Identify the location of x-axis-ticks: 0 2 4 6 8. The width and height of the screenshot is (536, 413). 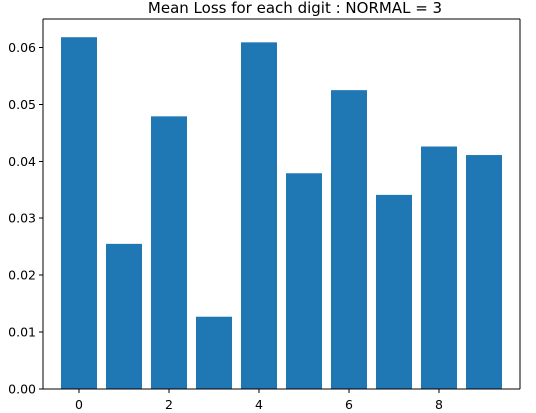
(259, 400).